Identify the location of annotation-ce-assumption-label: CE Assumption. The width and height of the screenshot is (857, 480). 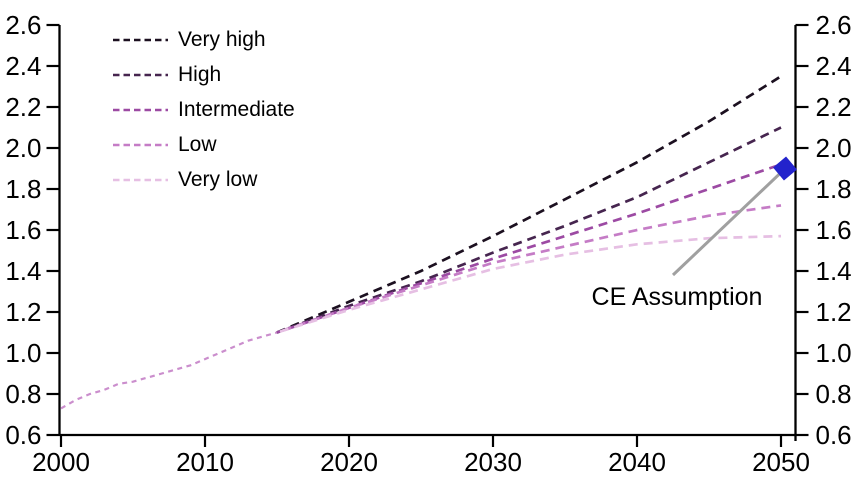
(677, 297).